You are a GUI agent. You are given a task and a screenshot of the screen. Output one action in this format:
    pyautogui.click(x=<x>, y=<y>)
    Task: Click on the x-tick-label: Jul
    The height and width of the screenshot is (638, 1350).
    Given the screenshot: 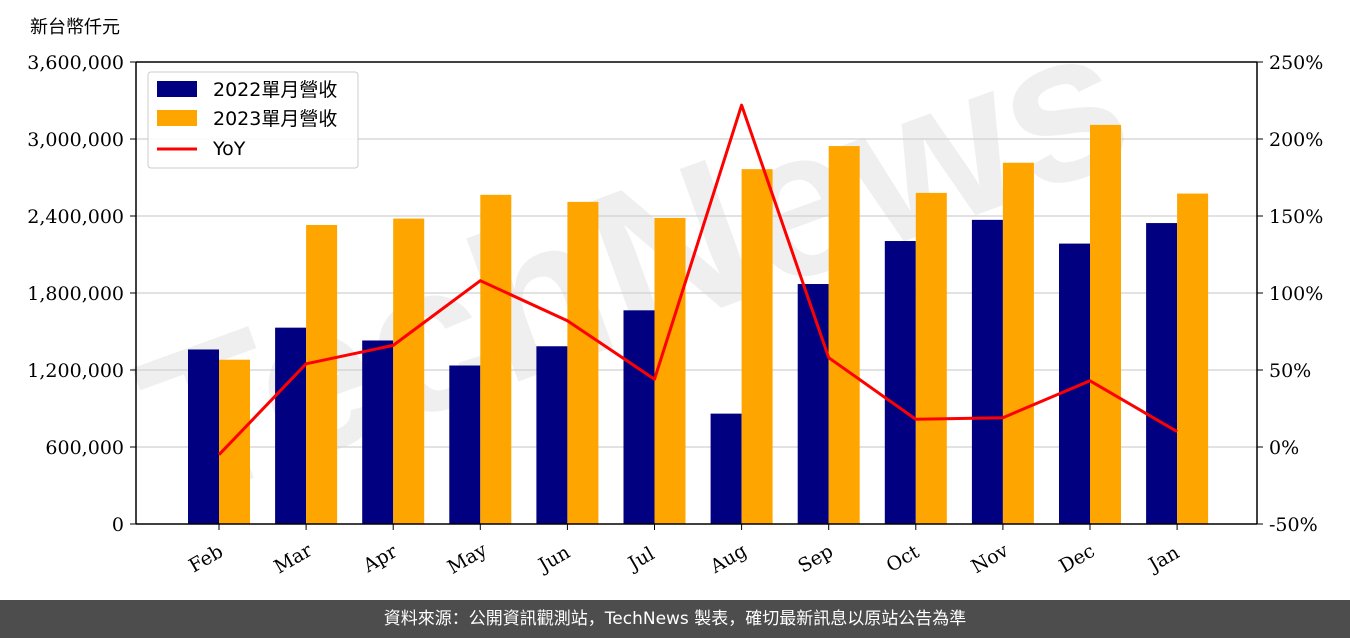 What is the action you would take?
    pyautogui.click(x=640, y=559)
    